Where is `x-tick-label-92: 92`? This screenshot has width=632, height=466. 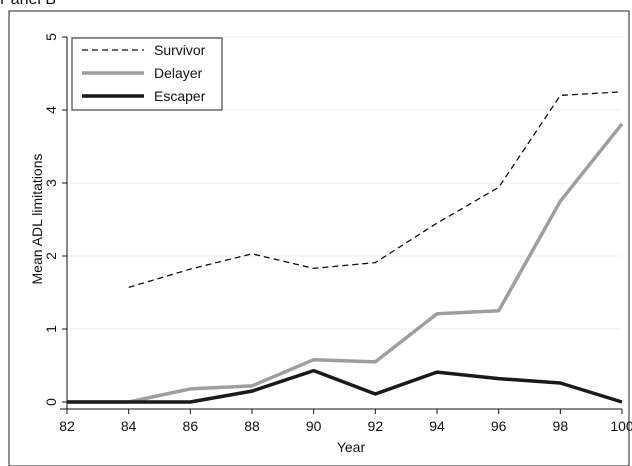
x-tick-label-92: 92 is located at coordinates (376, 426).